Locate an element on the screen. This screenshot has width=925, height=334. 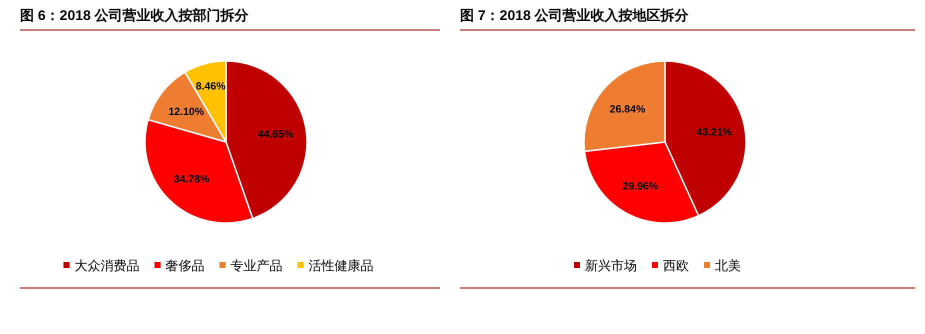
data-label: 34.78% is located at coordinates (192, 180).